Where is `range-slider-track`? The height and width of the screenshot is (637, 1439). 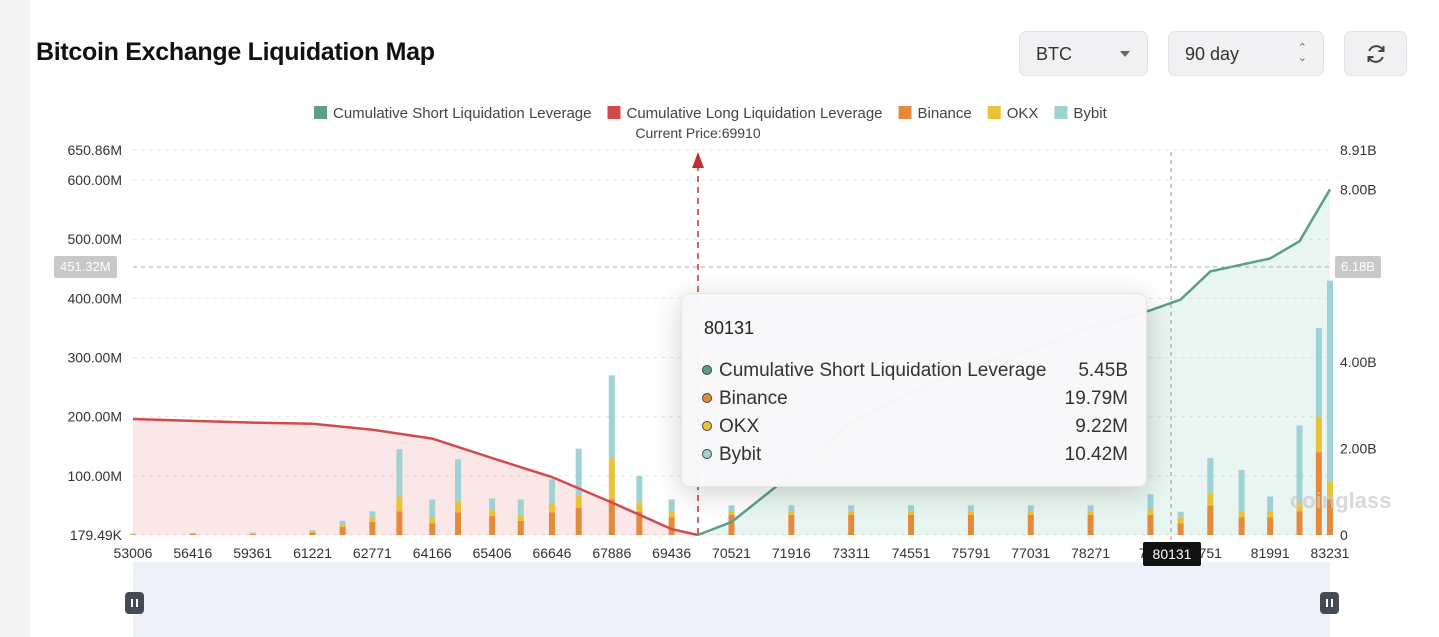
range-slider-track is located at coordinates (731, 599).